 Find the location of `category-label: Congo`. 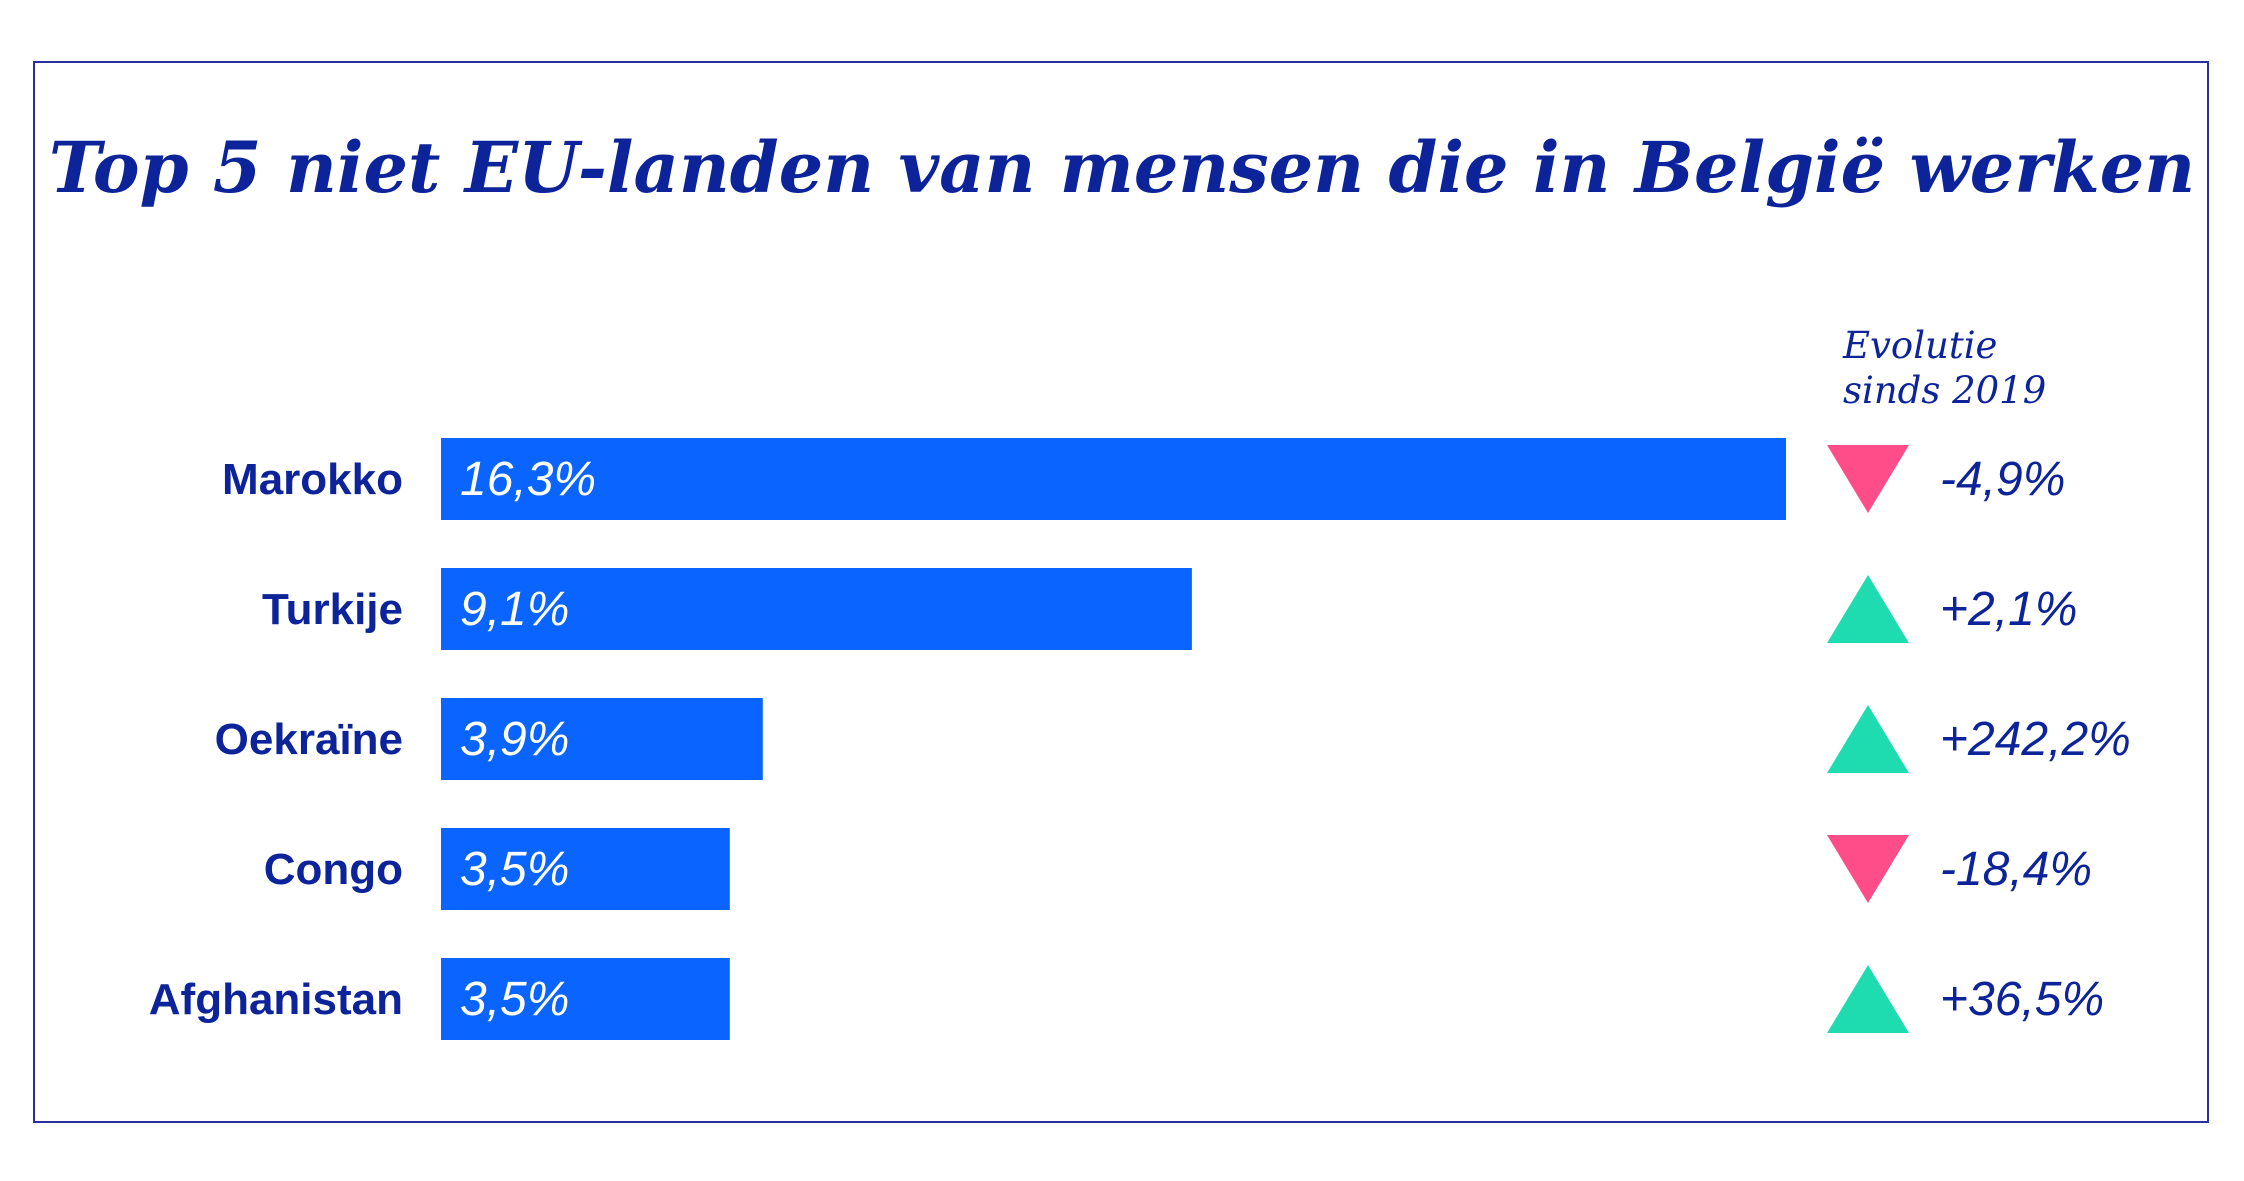

category-label: Congo is located at coordinates (333, 869).